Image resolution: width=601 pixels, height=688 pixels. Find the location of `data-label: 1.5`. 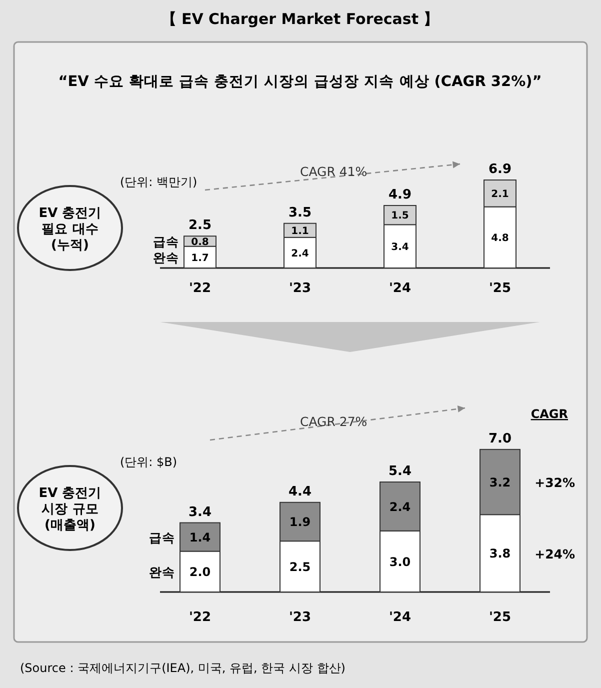

data-label: 1.5 is located at coordinates (400, 216).